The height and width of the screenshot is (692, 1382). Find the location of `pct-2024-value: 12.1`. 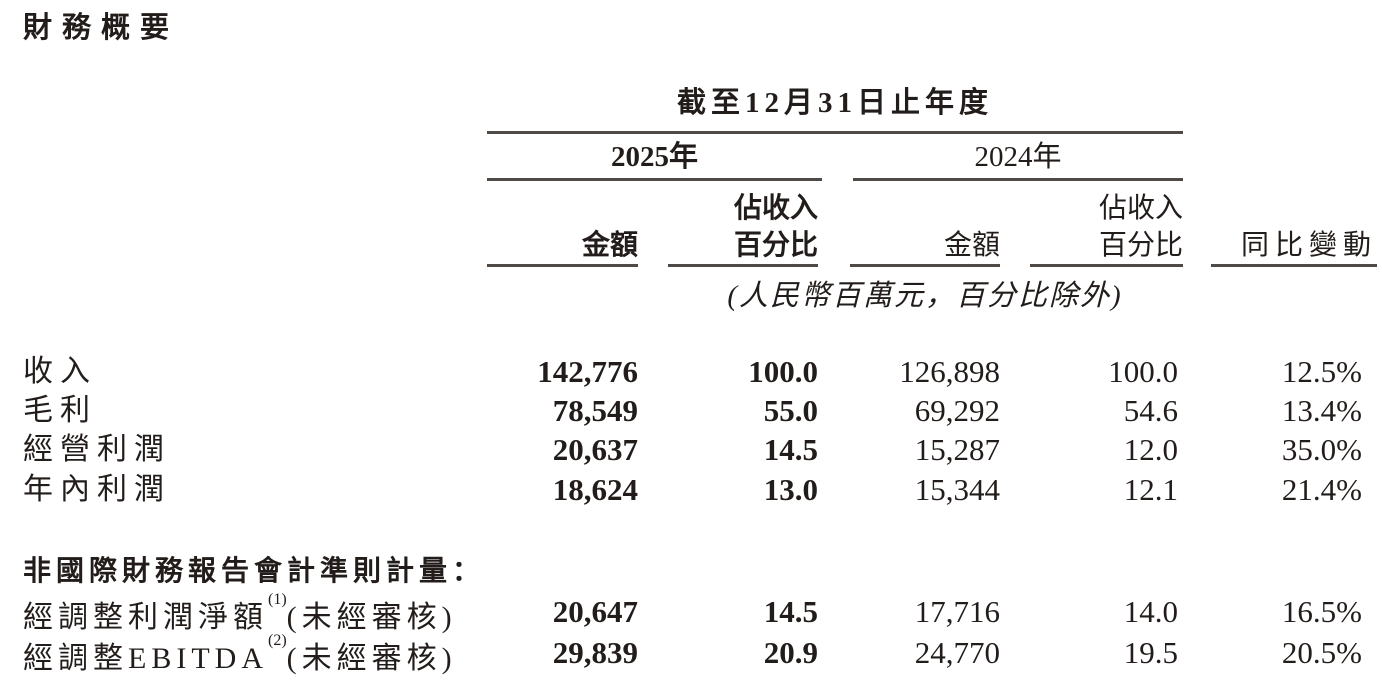

pct-2024-value: 12.1 is located at coordinates (1150, 489).